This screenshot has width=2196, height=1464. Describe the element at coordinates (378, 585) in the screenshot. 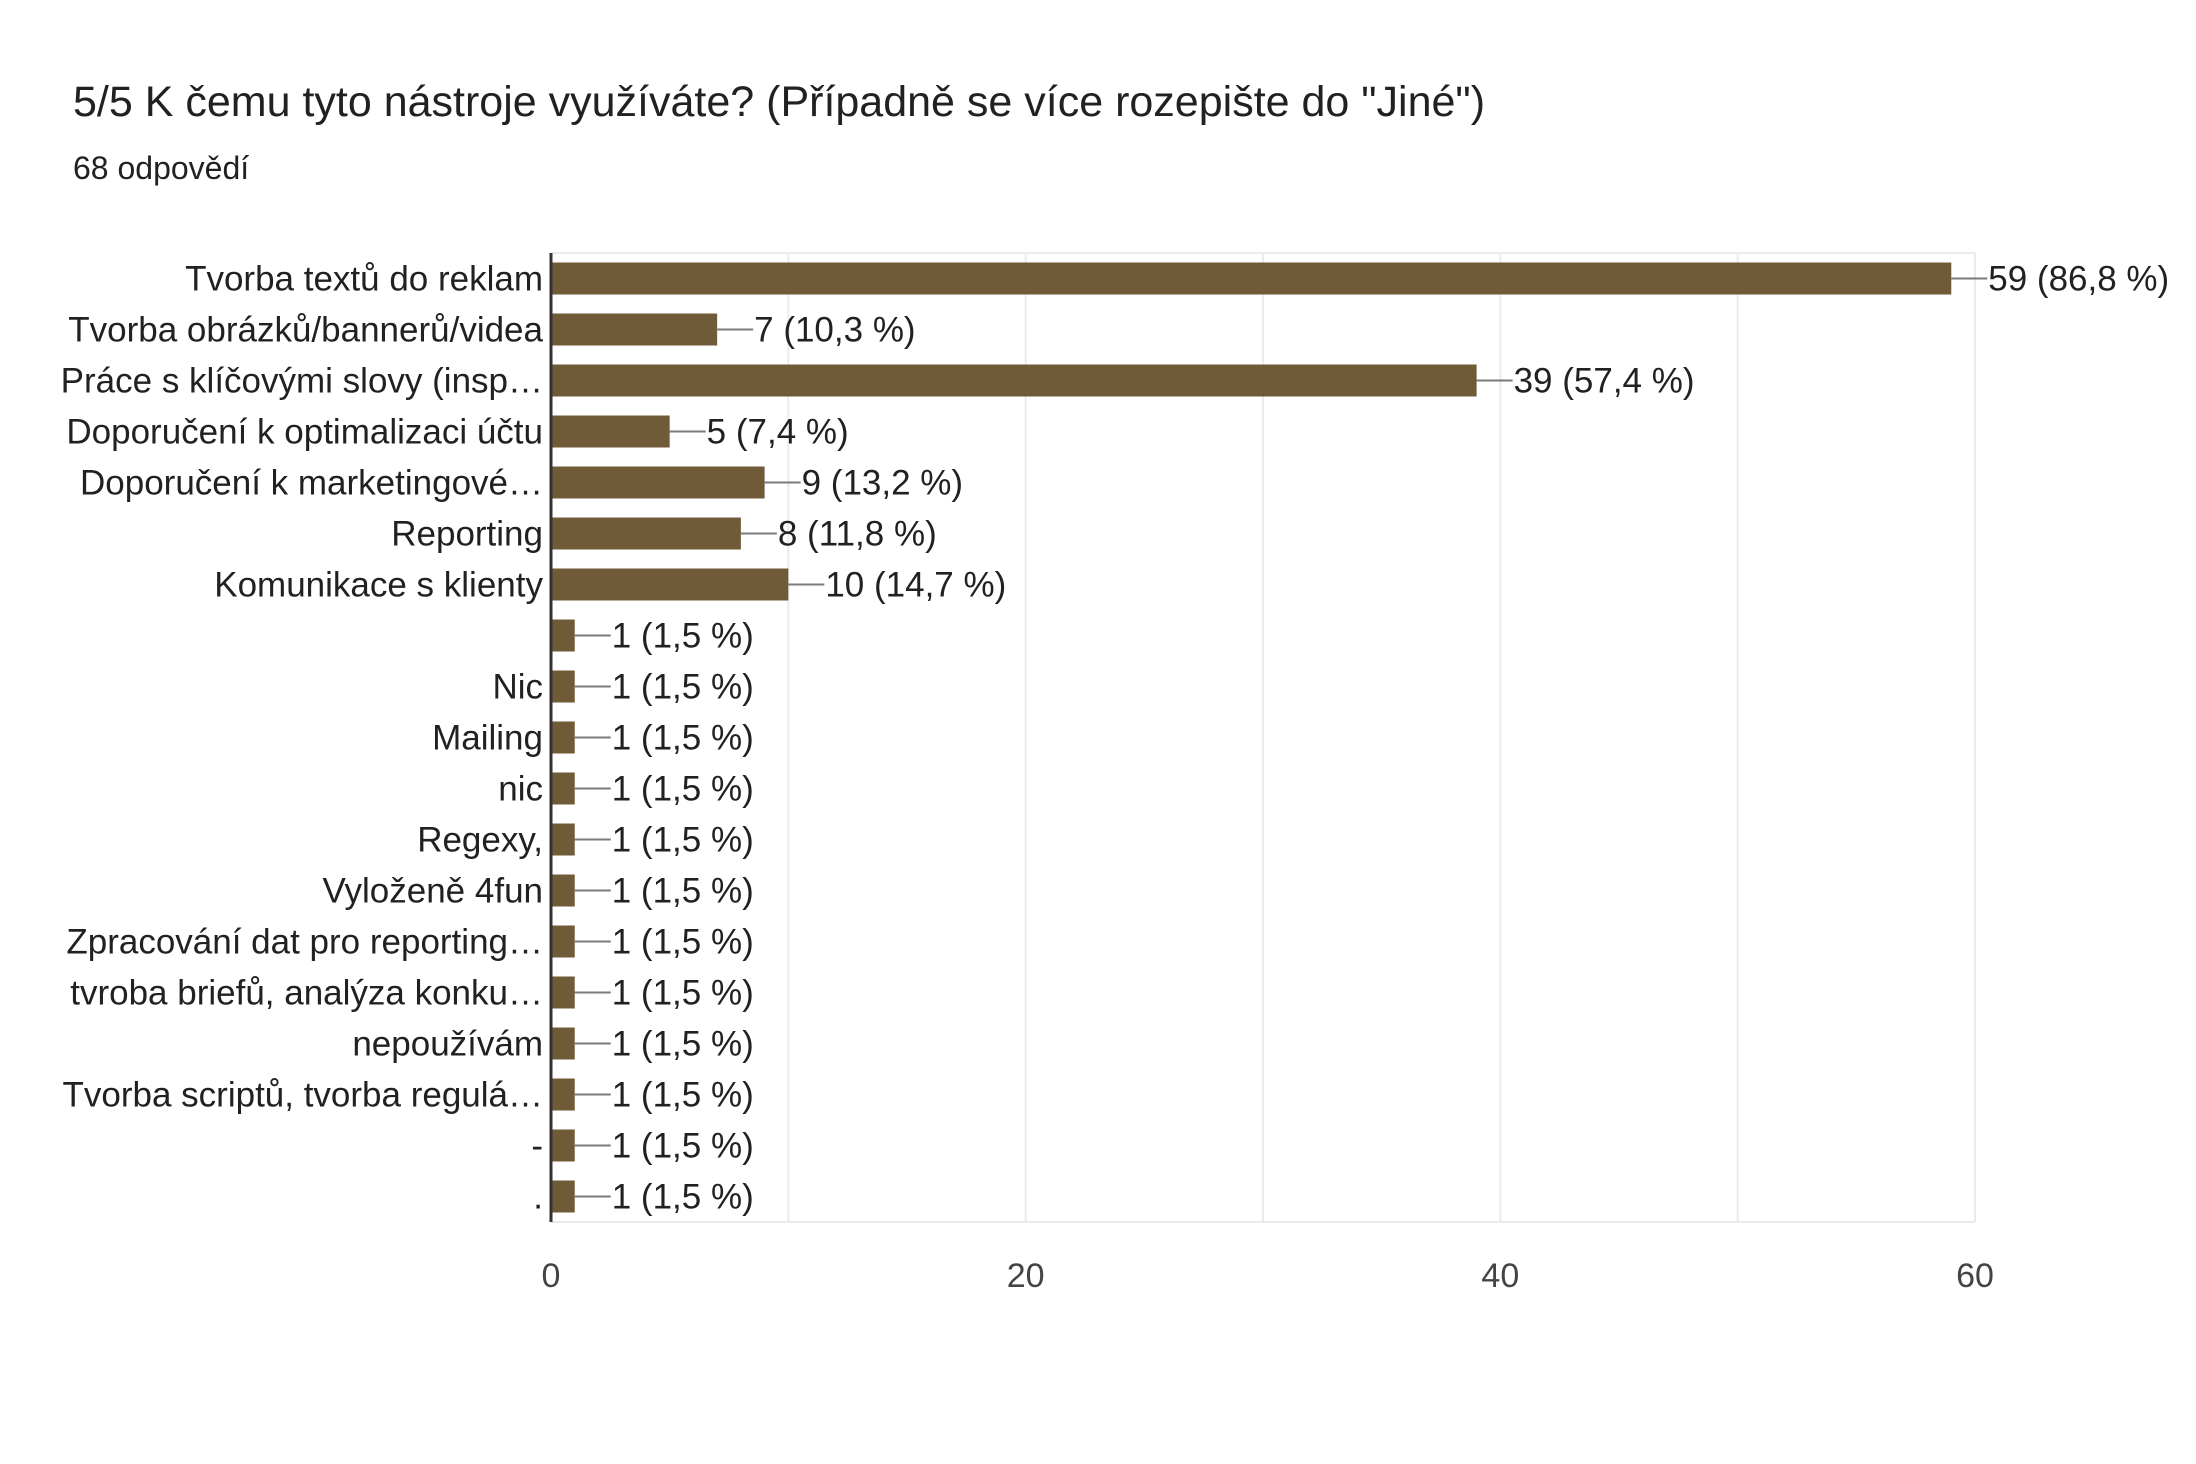

I see `category-label: Komunikace s klienty` at that location.